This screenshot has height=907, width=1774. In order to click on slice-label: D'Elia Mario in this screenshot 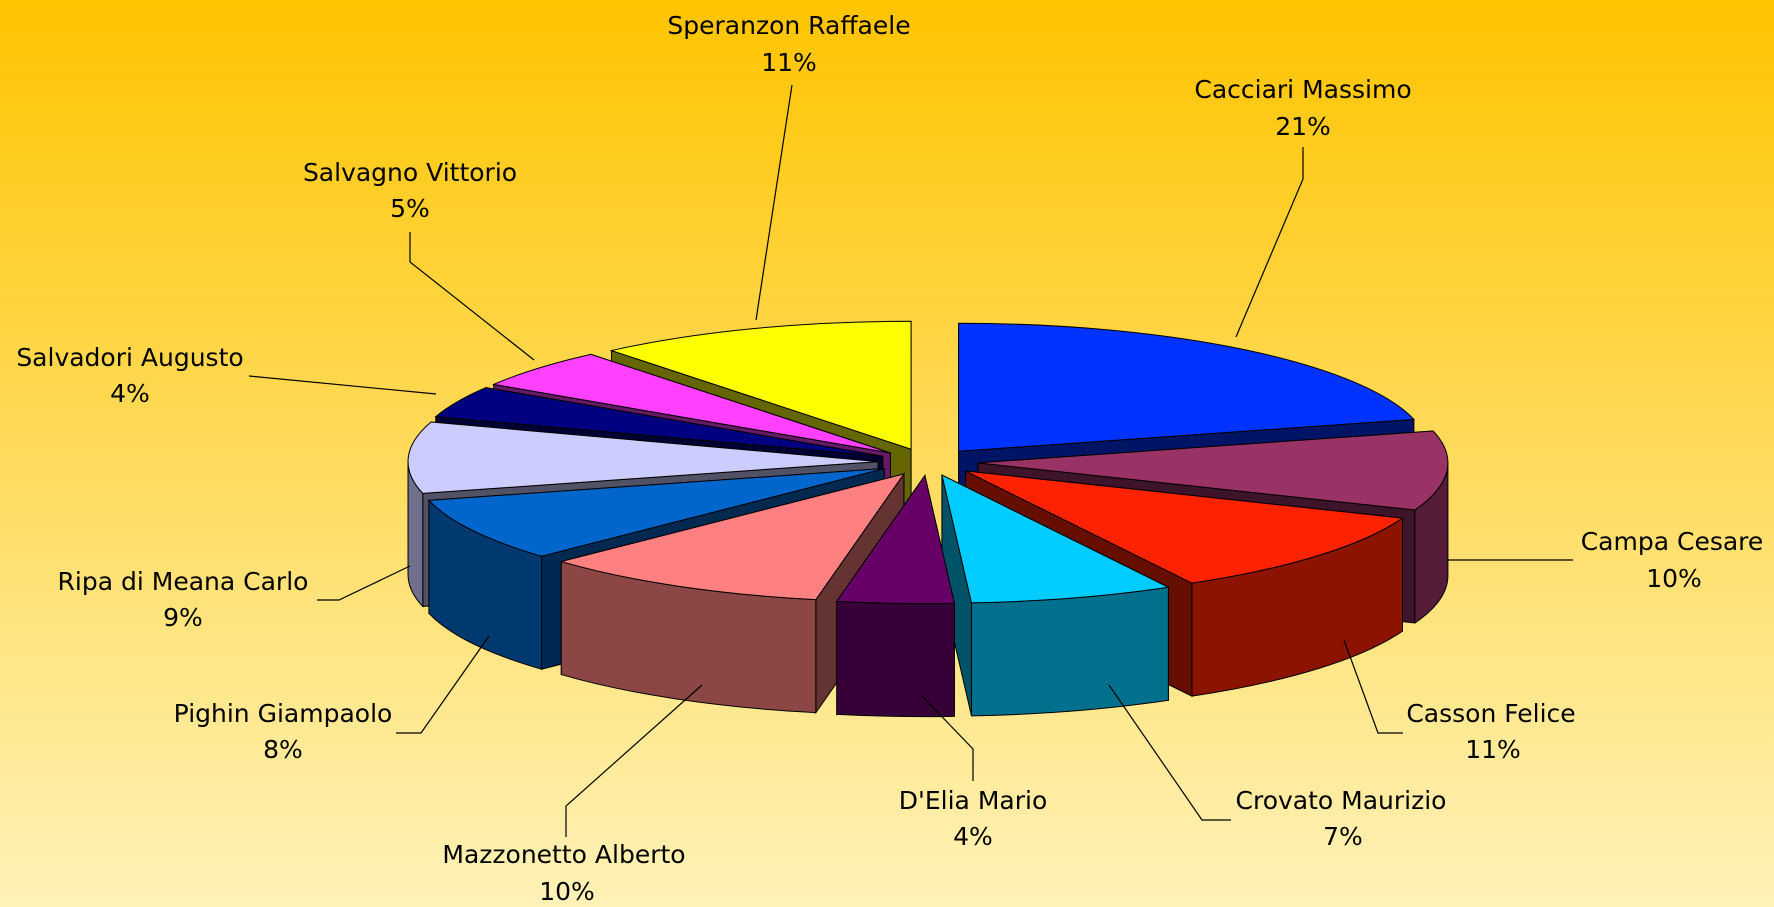, I will do `click(973, 800)`.